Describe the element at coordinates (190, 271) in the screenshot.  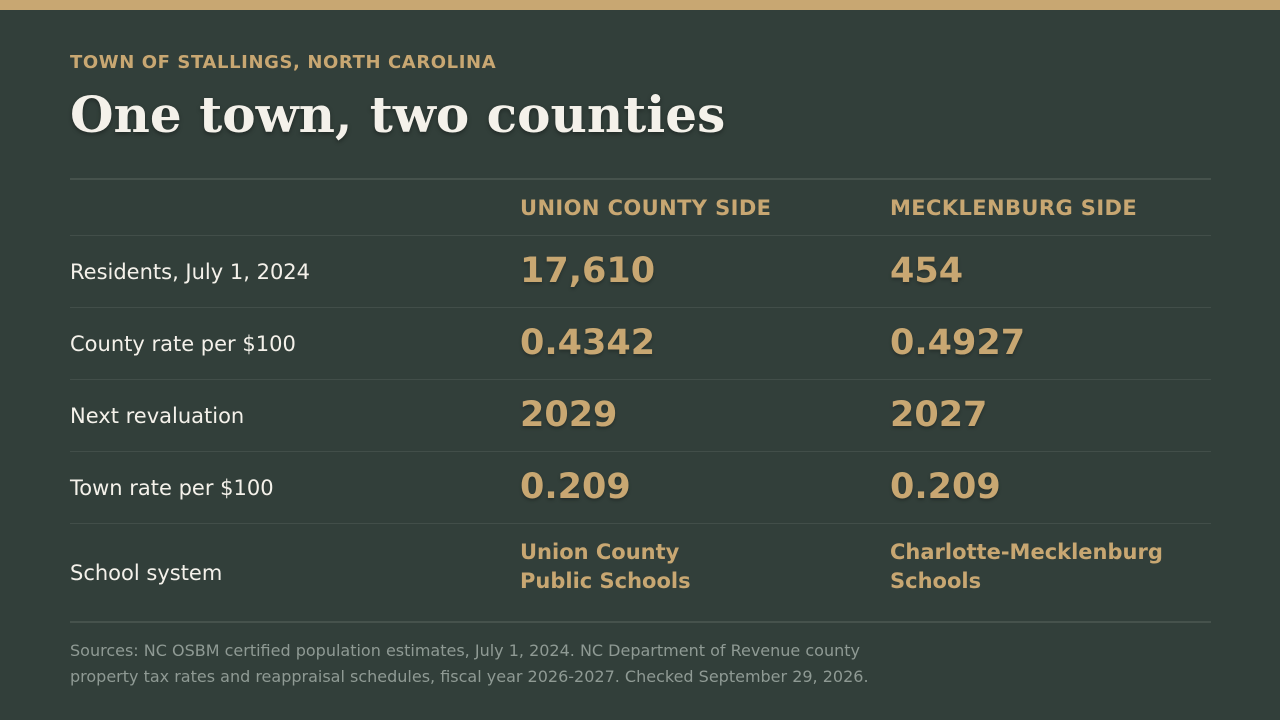
I see `row-label: Residents, July 1, 2024` at that location.